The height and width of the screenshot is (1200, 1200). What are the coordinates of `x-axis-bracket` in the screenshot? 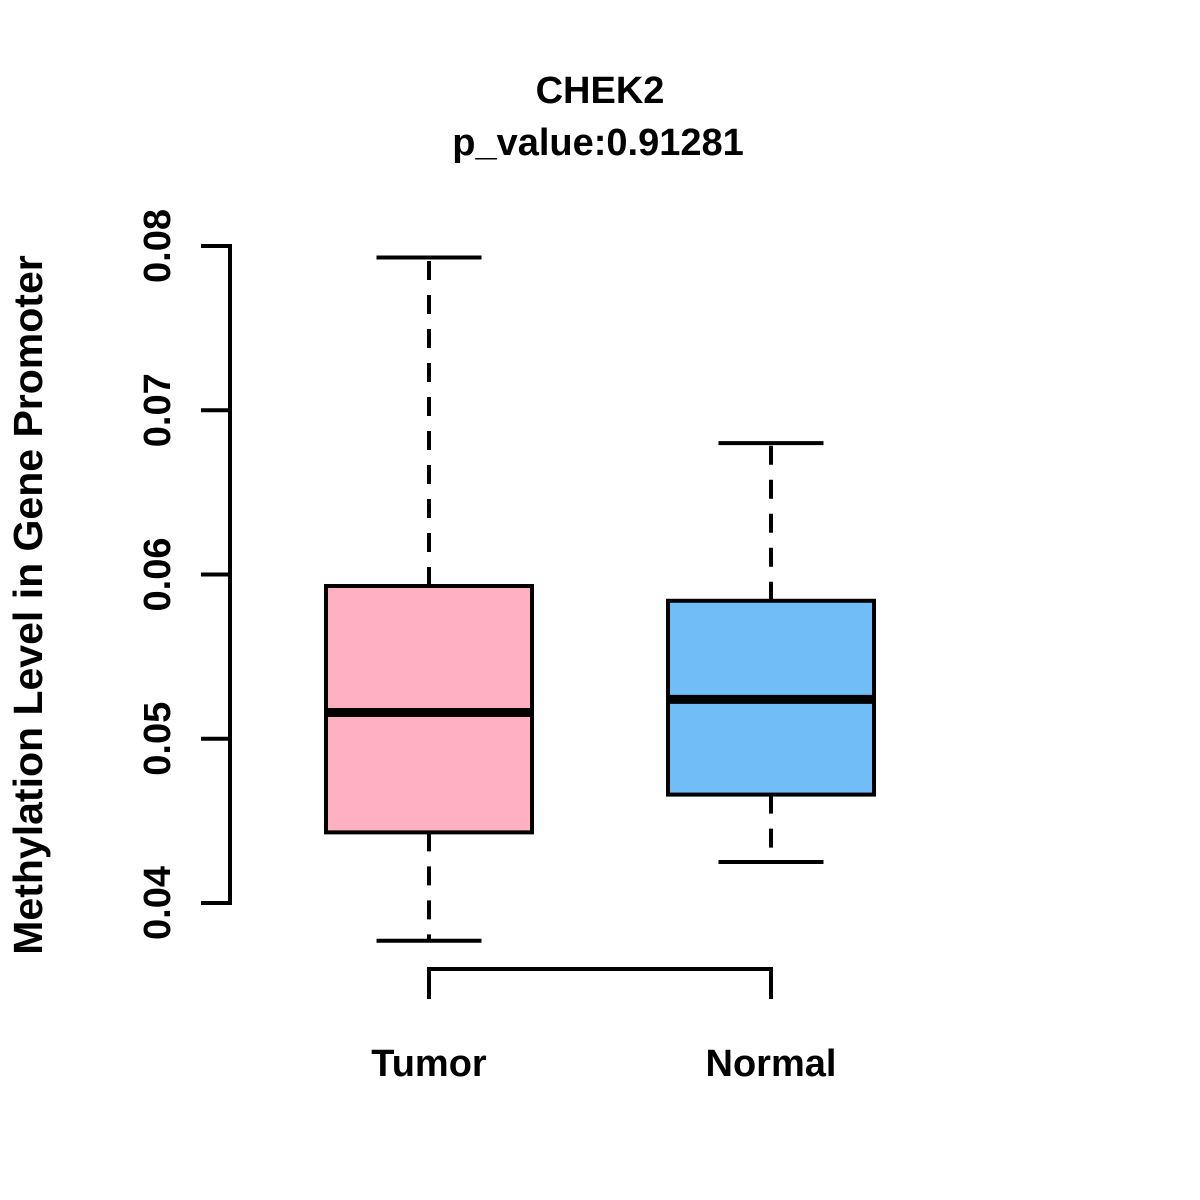 It's located at (600, 983).